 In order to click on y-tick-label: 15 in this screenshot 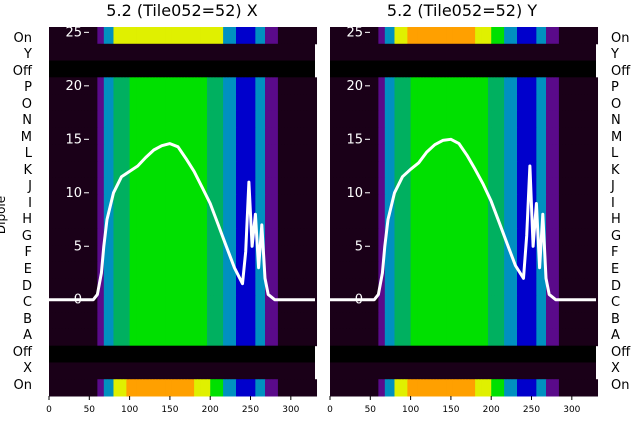, I will do `click(73, 139)`.